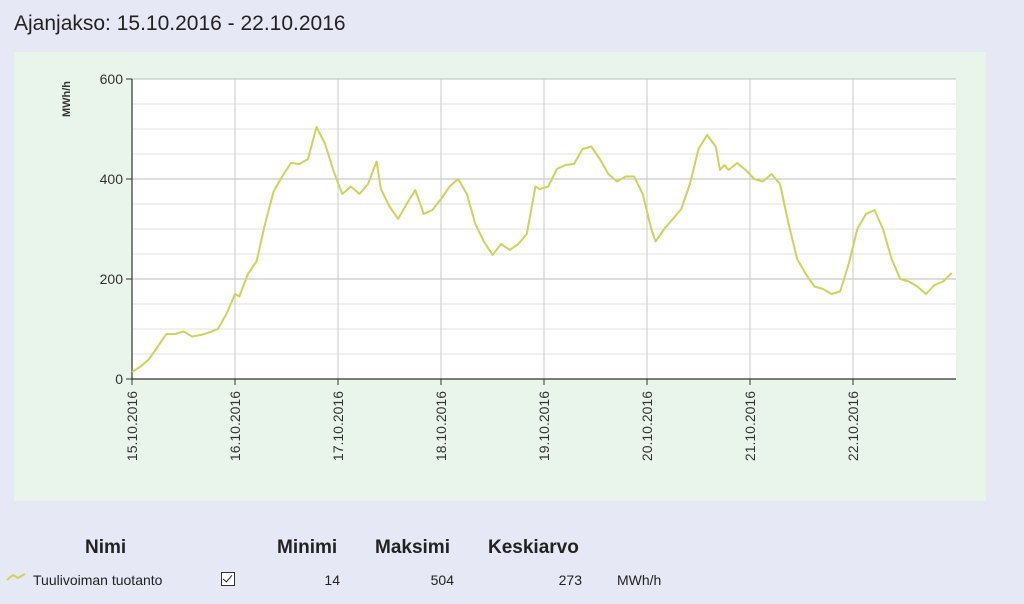  I want to click on x-tick-label: 18.10.2016, so click(441, 426).